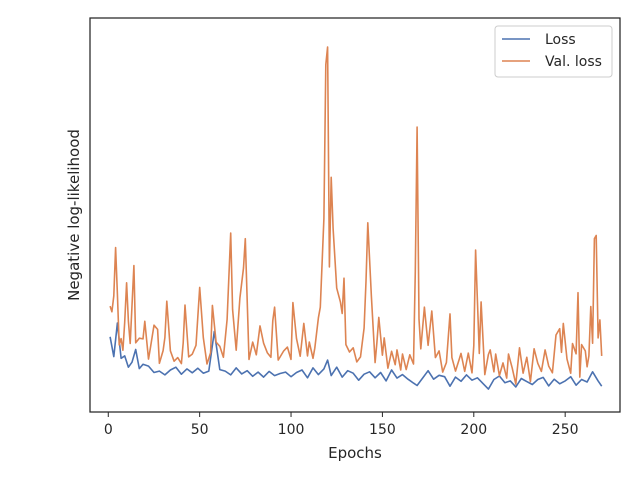  What do you see at coordinates (473, 430) in the screenshot?
I see `x-tick-label: 200` at bounding box center [473, 430].